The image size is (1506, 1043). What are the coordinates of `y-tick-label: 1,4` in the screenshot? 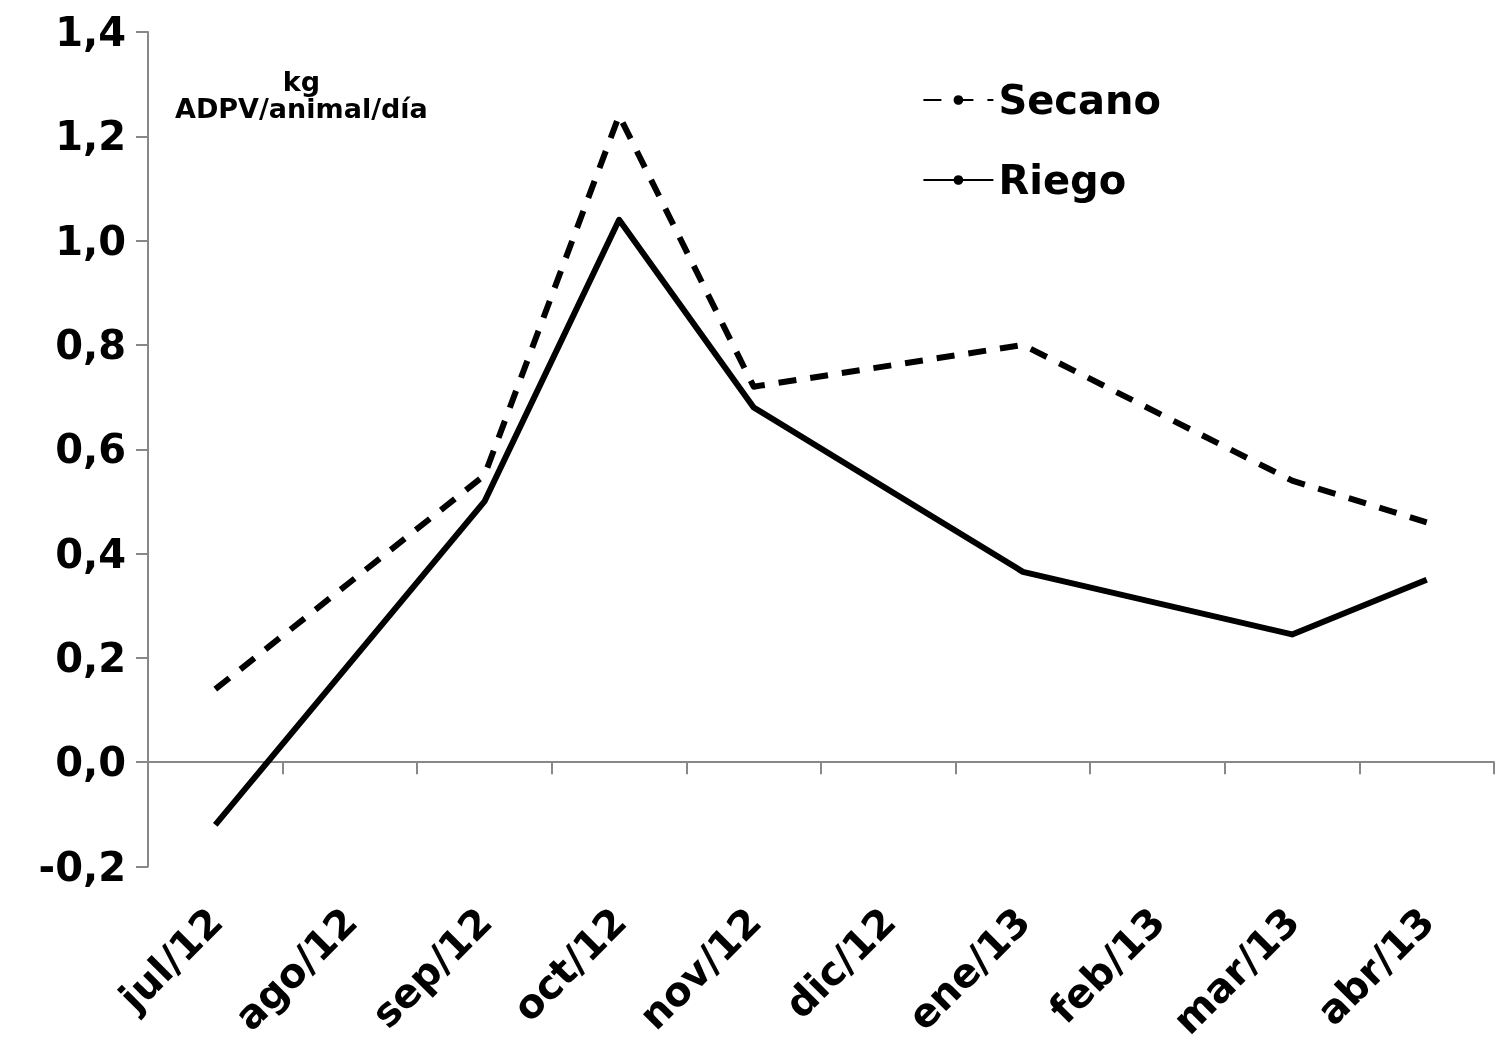 It's located at (90, 32).